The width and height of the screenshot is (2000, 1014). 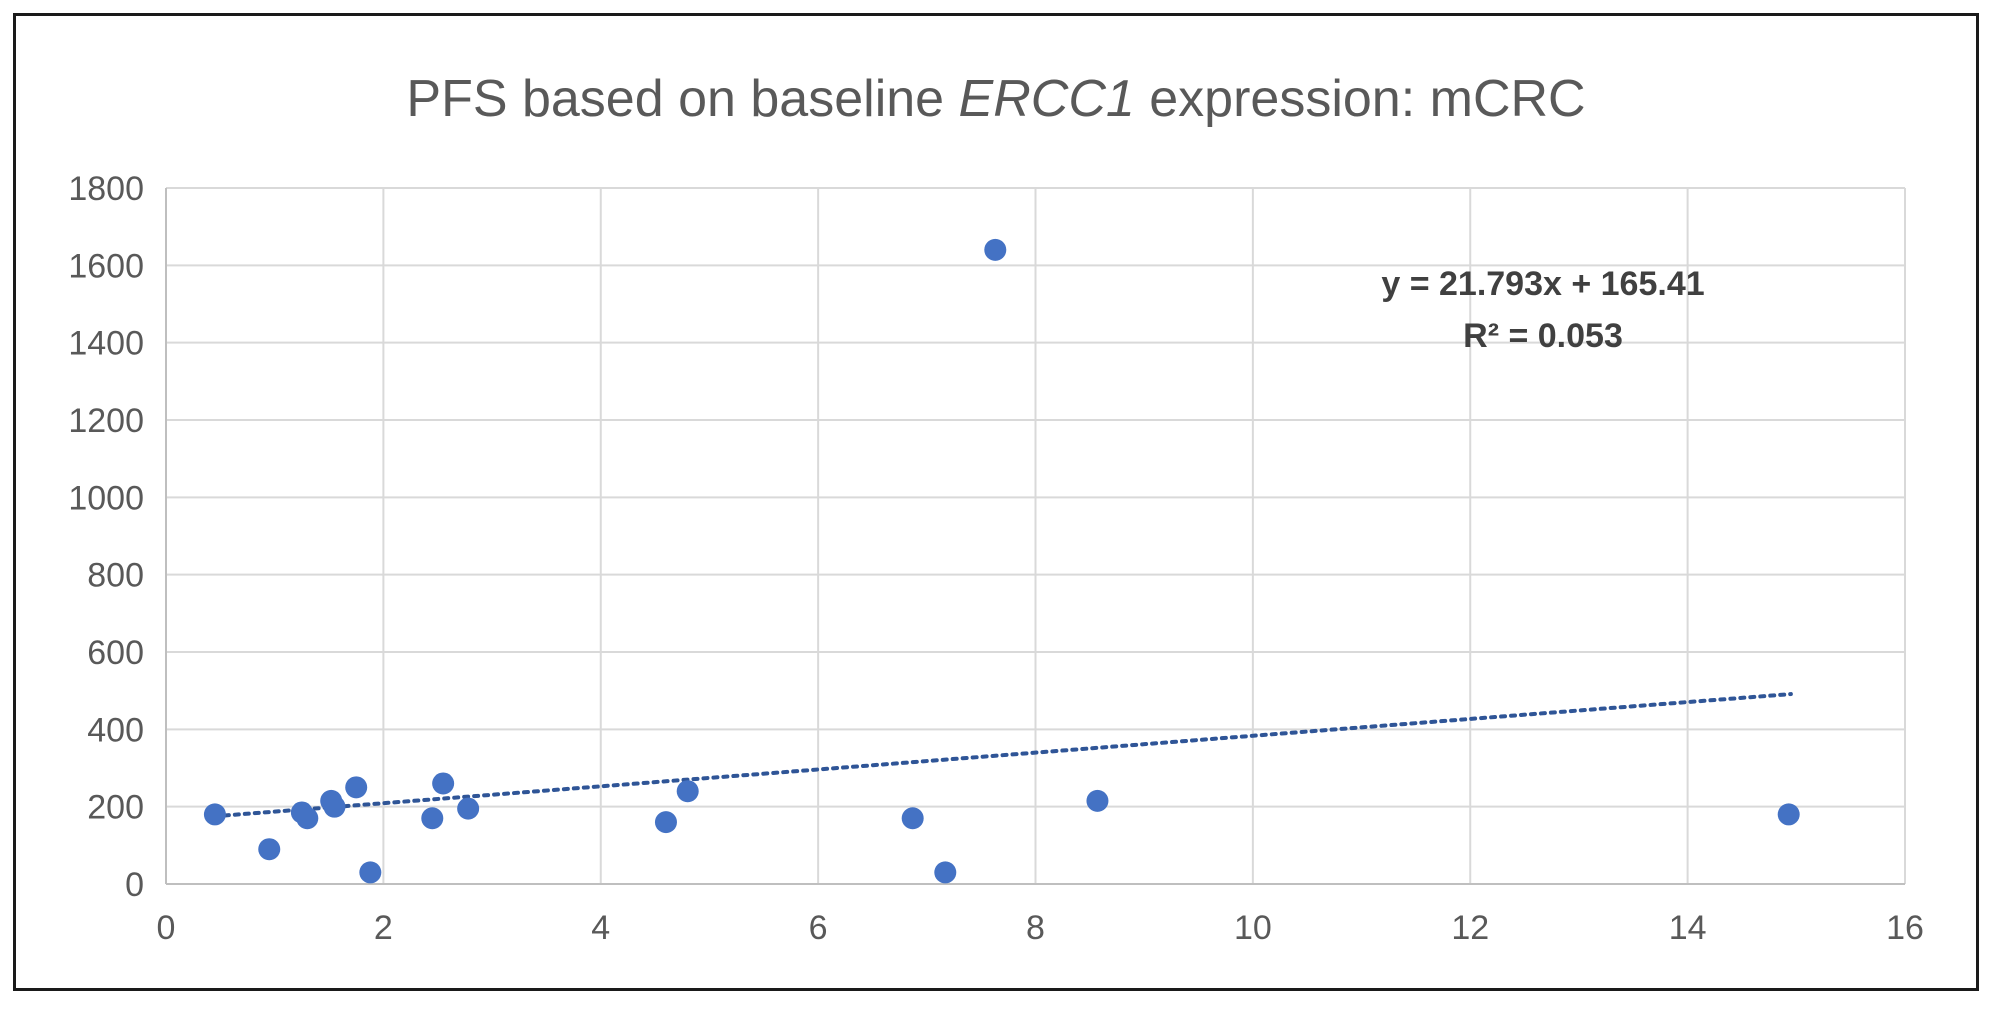 What do you see at coordinates (1905, 928) in the screenshot?
I see `x-tick-label: 16` at bounding box center [1905, 928].